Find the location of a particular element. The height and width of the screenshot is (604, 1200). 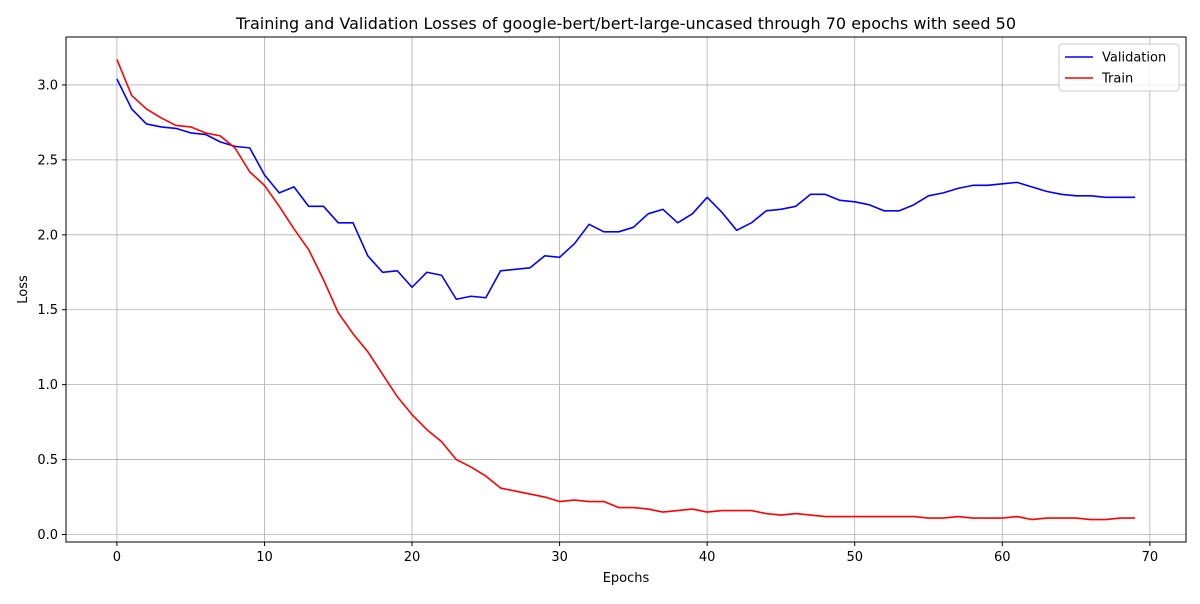

legend-label-train: Train is located at coordinates (1117, 79).